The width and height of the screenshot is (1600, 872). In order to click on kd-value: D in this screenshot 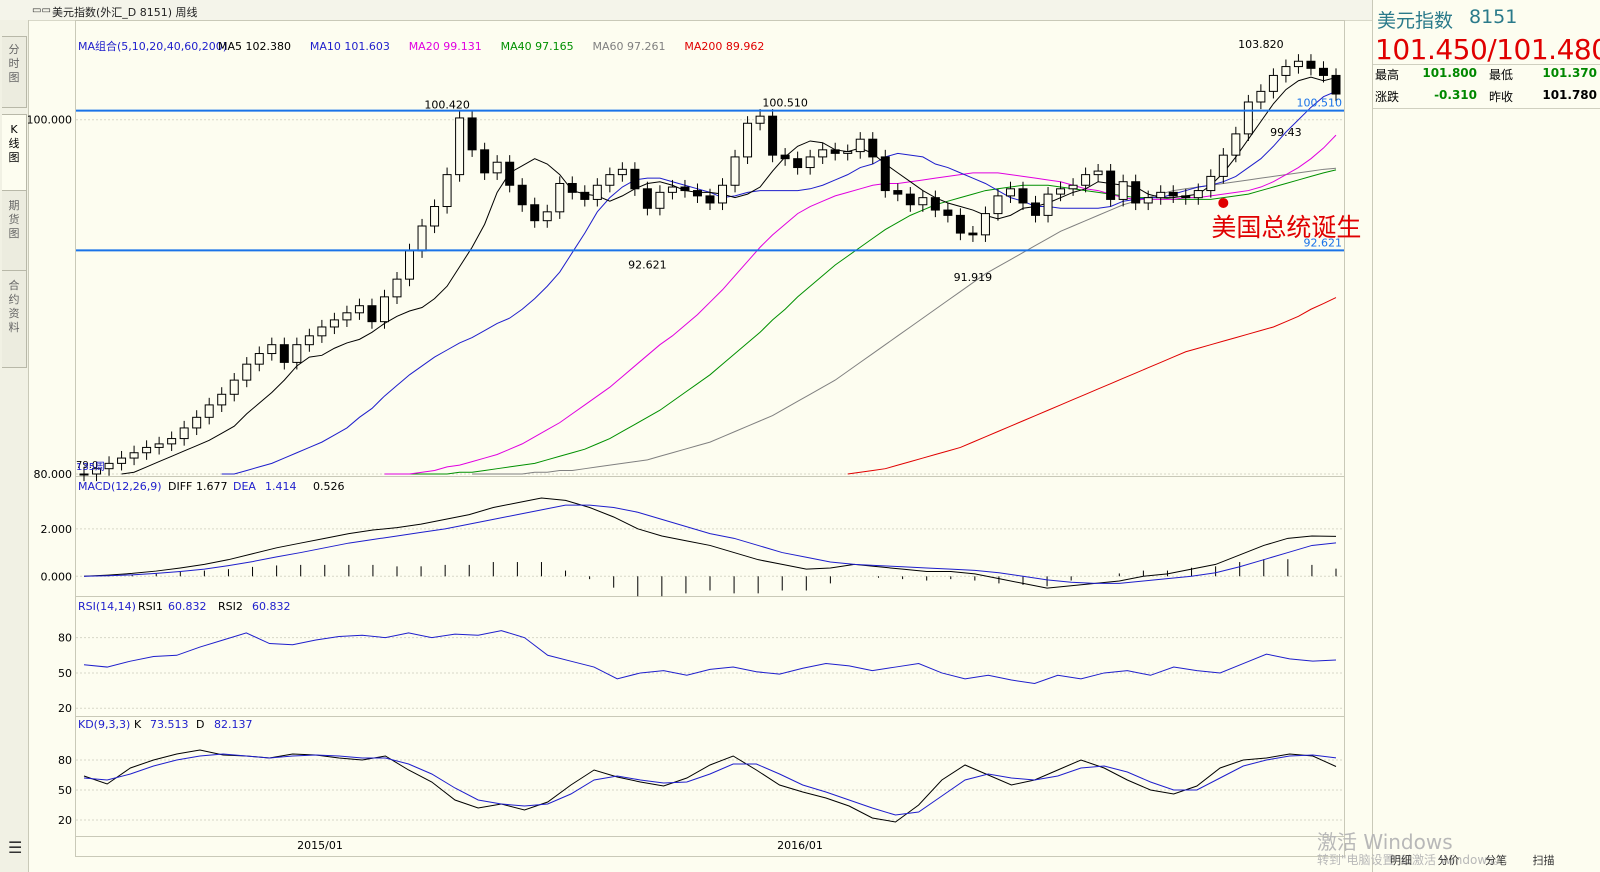, I will do `click(200, 724)`.